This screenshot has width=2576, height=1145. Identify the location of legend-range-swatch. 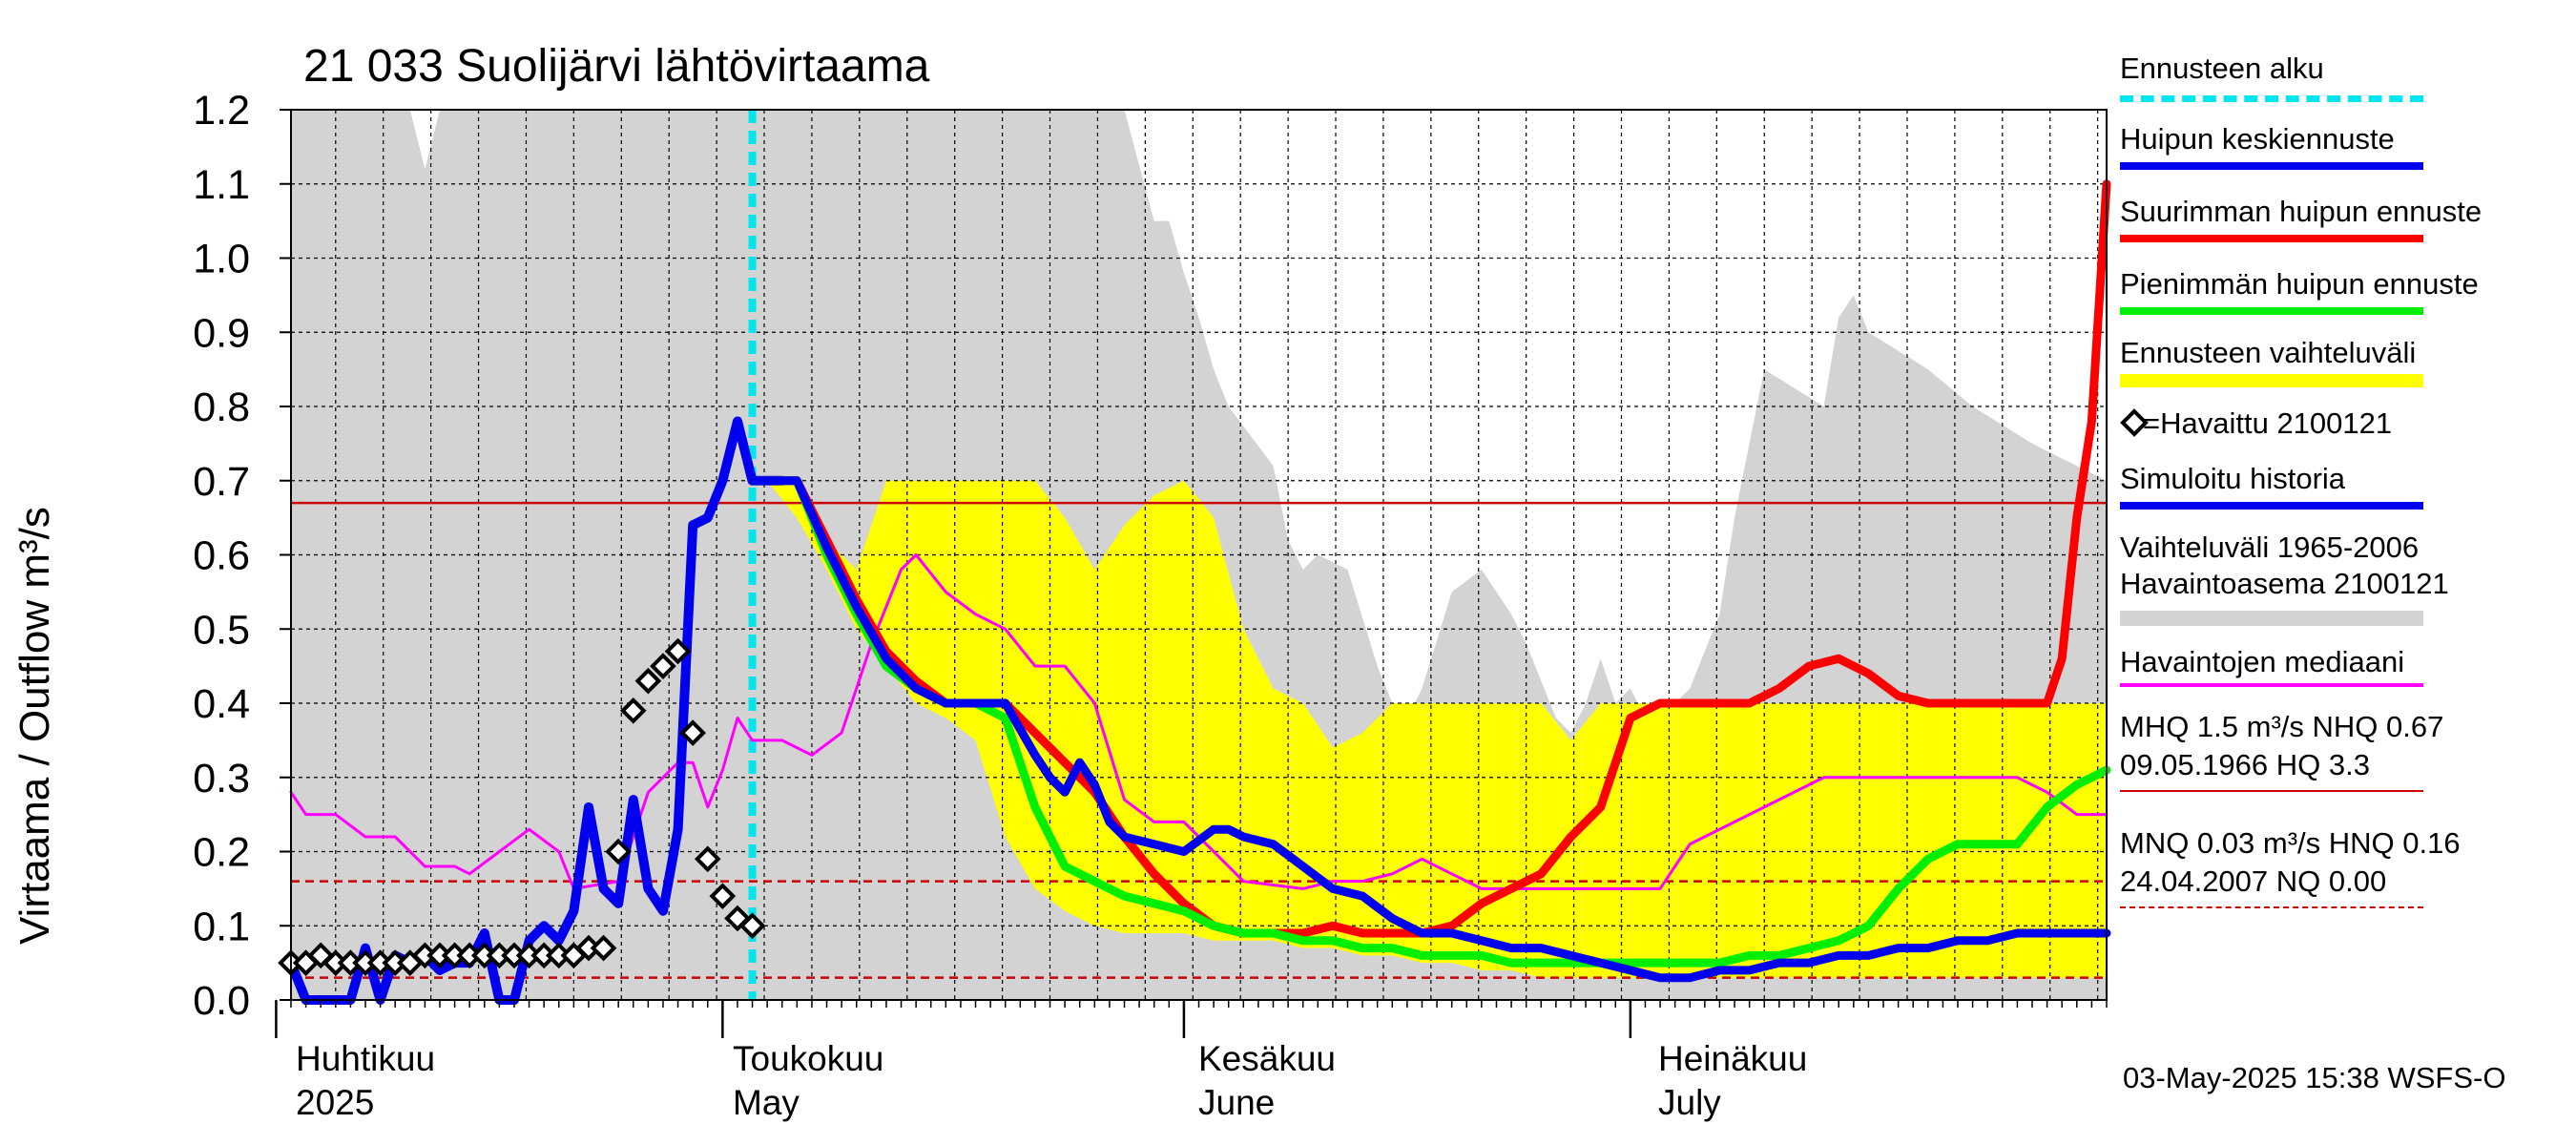
(2271, 618).